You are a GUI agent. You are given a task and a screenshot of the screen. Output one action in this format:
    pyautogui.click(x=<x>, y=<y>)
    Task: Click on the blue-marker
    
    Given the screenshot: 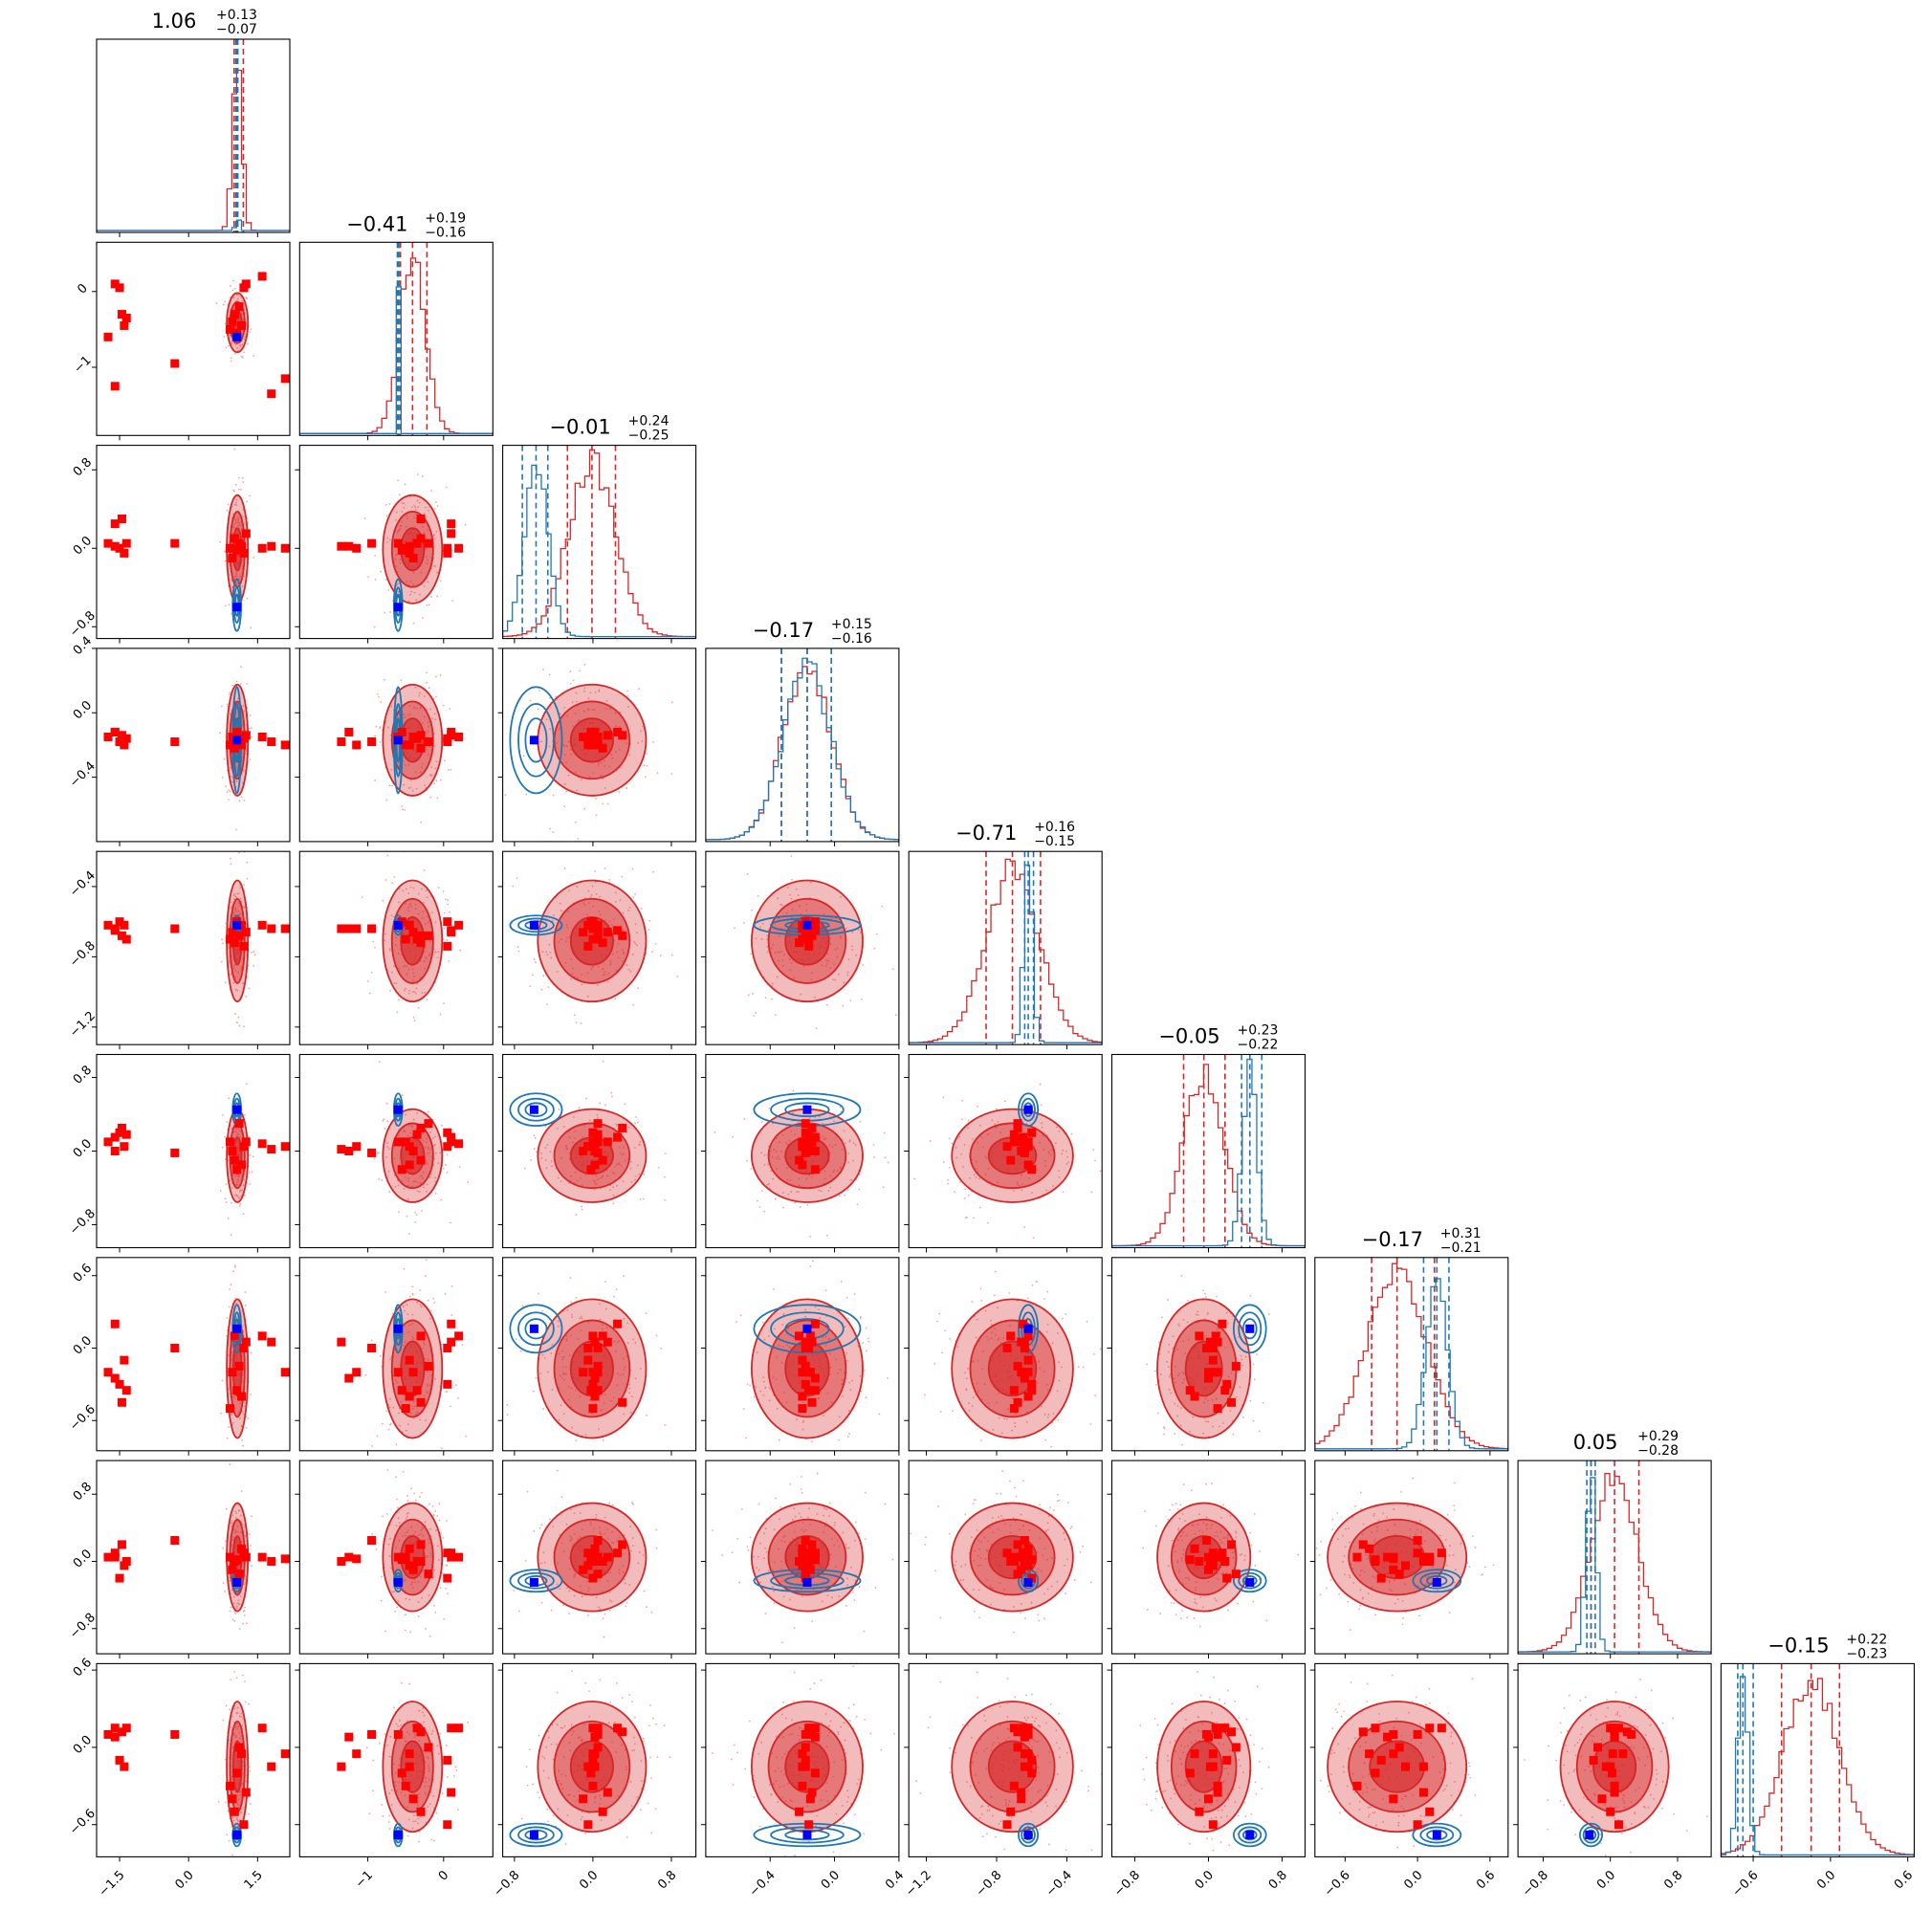 What is the action you would take?
    pyautogui.click(x=398, y=740)
    